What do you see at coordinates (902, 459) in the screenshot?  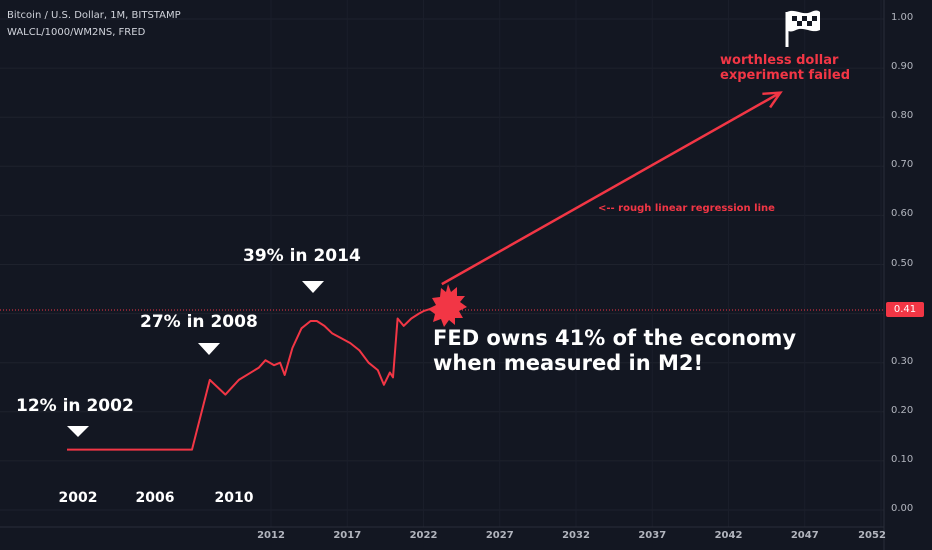 I see `y-tick-label: 0.10` at bounding box center [902, 459].